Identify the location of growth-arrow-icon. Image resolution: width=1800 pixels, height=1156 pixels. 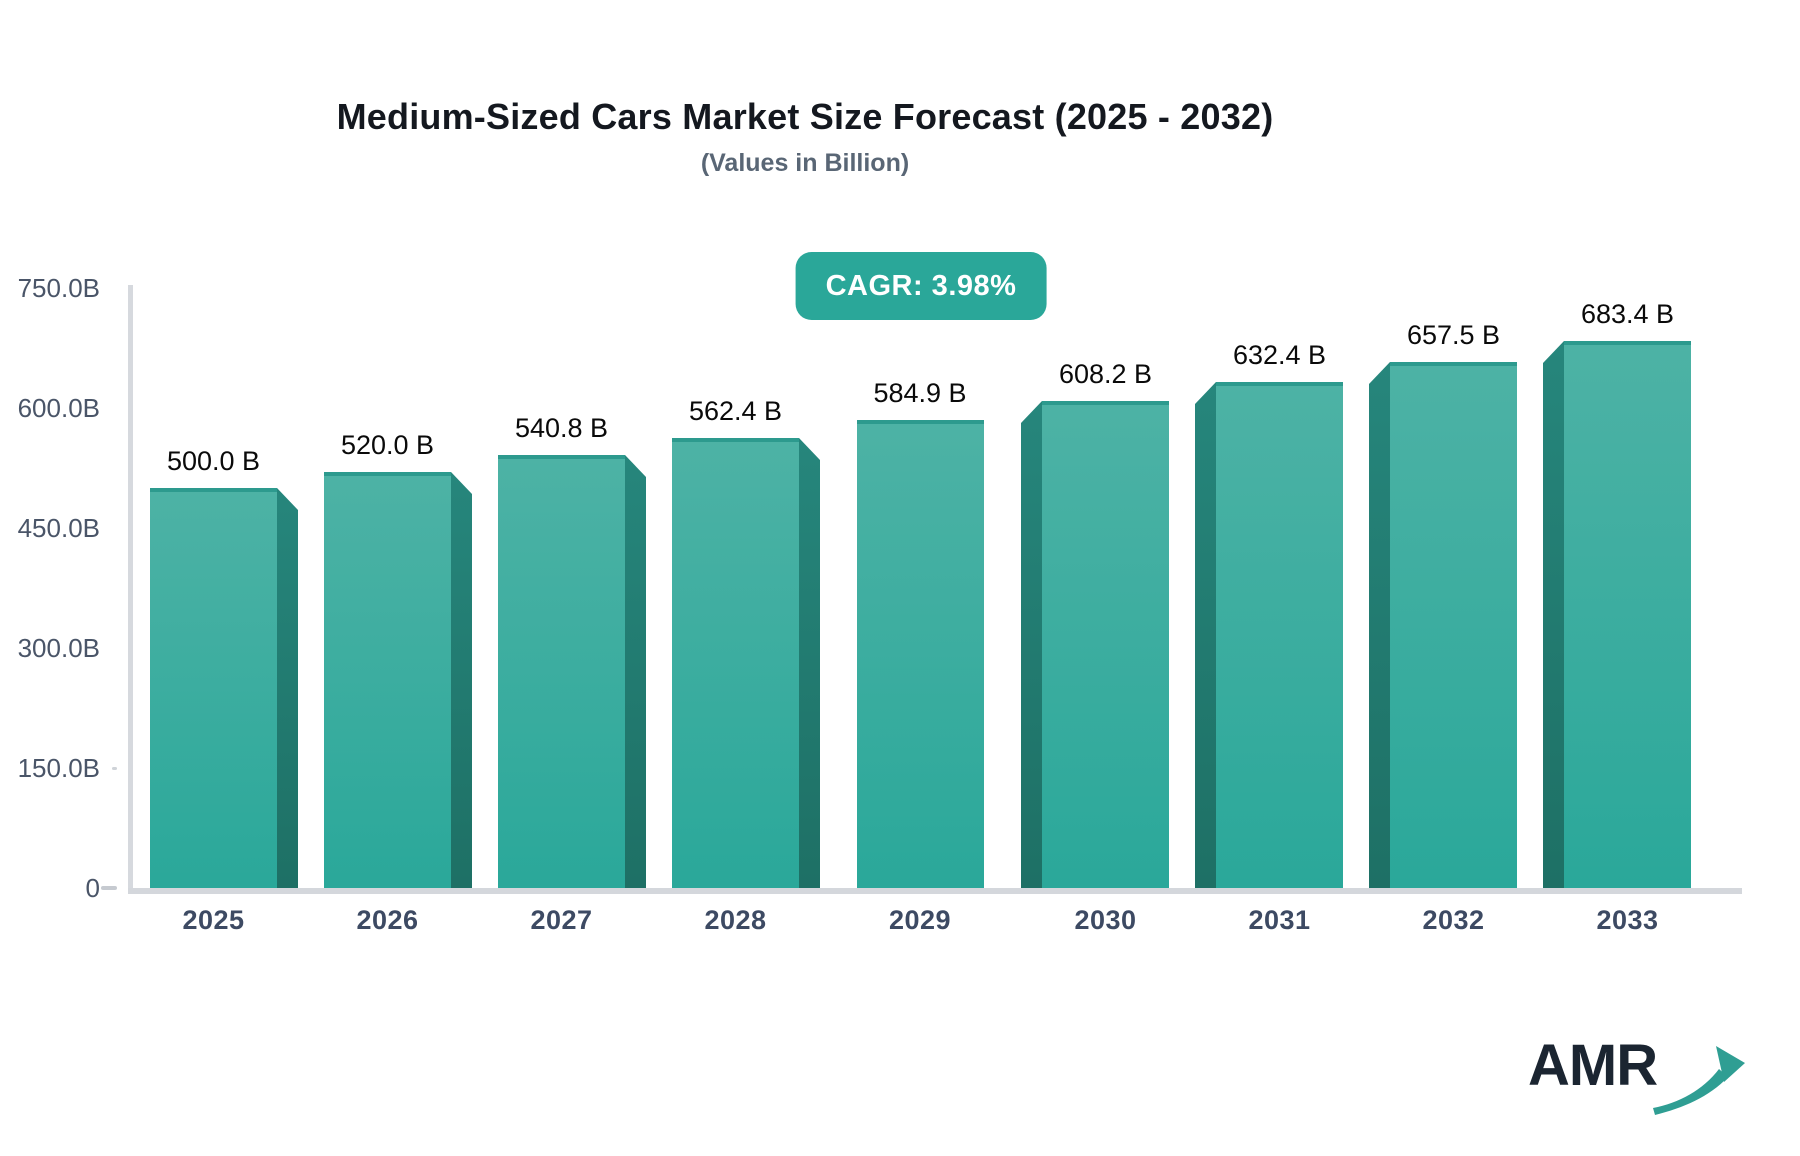
(1699, 1080).